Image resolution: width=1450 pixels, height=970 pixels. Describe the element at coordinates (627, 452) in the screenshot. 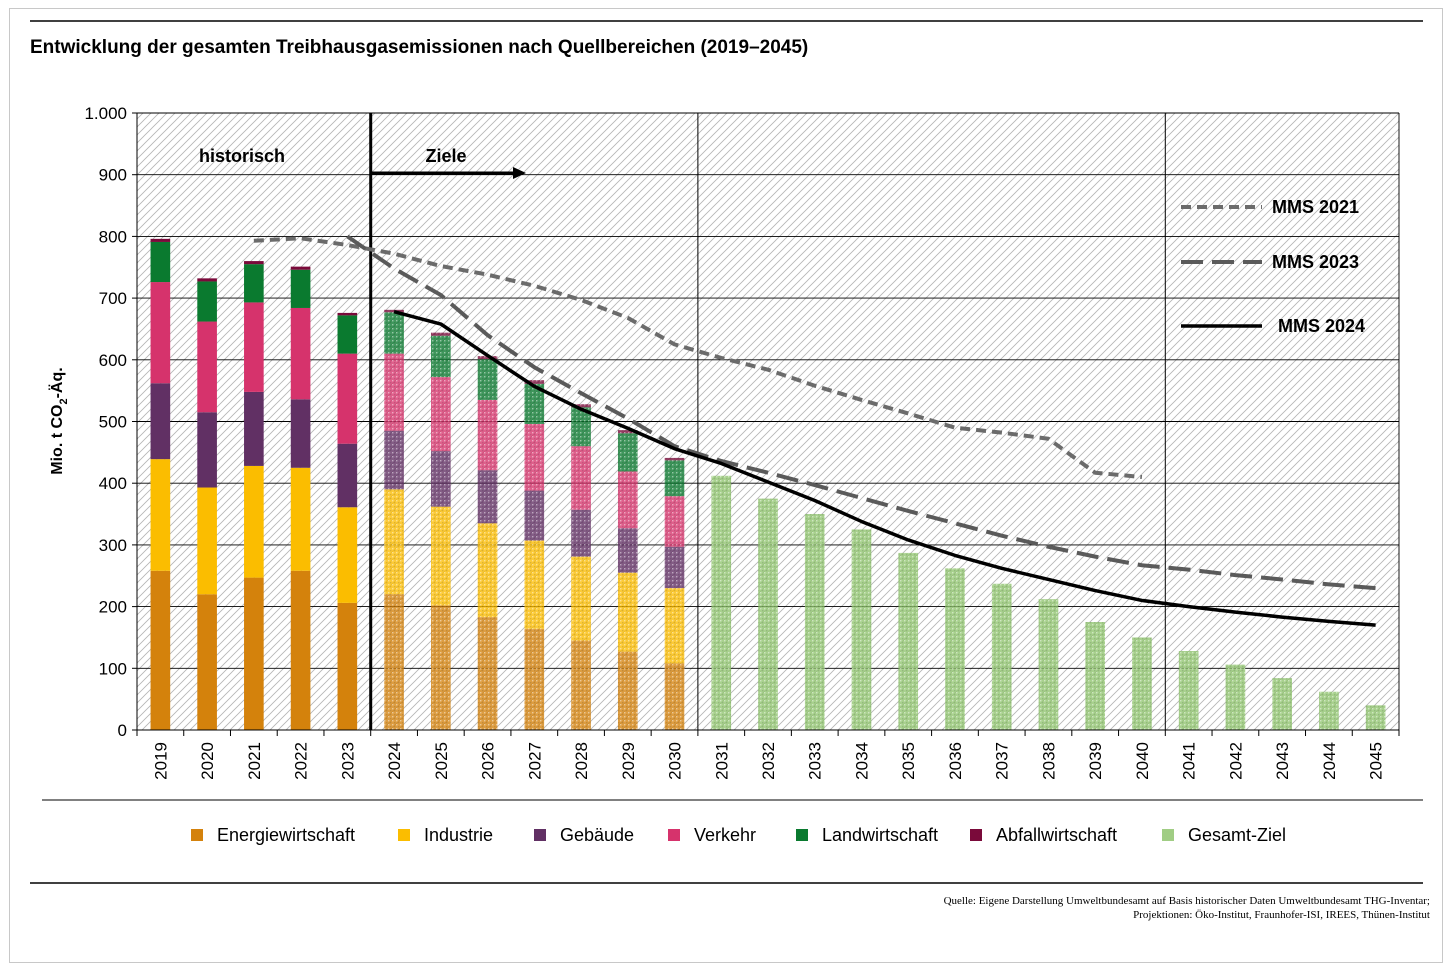

I see `bar-texture-landwirtschaft-2029` at that location.